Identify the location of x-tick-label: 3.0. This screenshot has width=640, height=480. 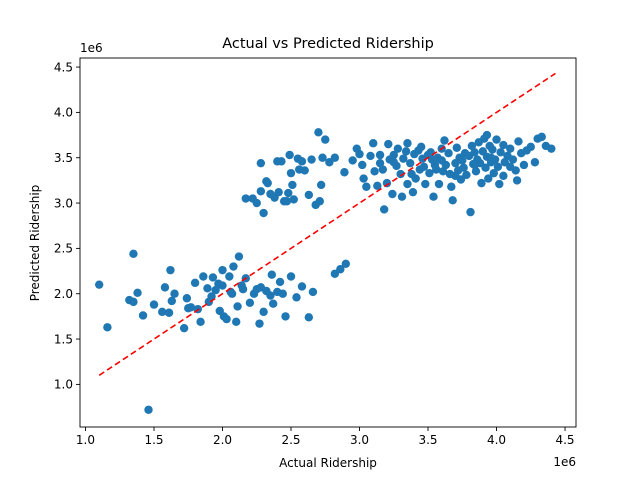
(359, 440).